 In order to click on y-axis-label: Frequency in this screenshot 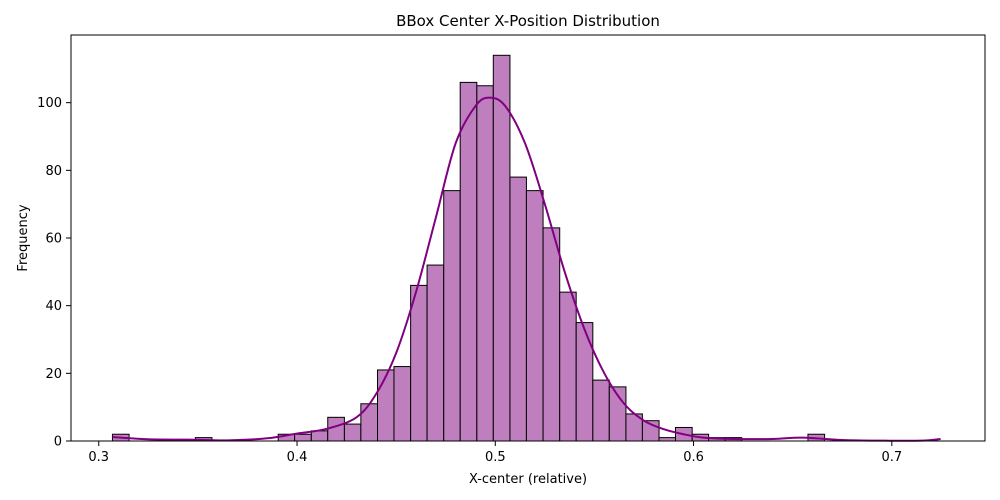, I will do `click(23, 237)`.